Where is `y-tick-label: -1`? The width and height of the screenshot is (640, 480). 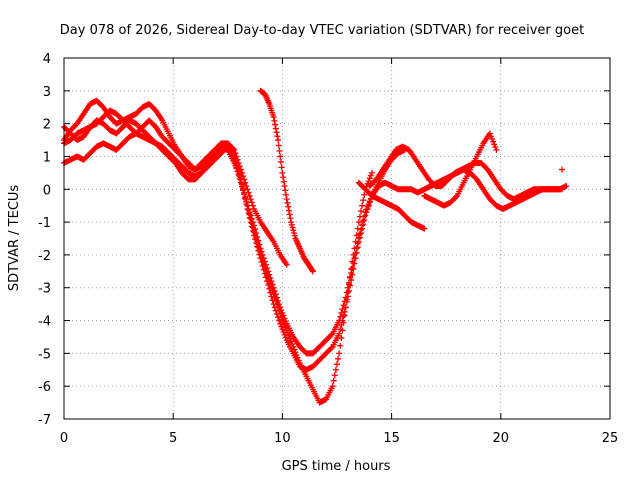 y-tick-label: -1 is located at coordinates (44, 223).